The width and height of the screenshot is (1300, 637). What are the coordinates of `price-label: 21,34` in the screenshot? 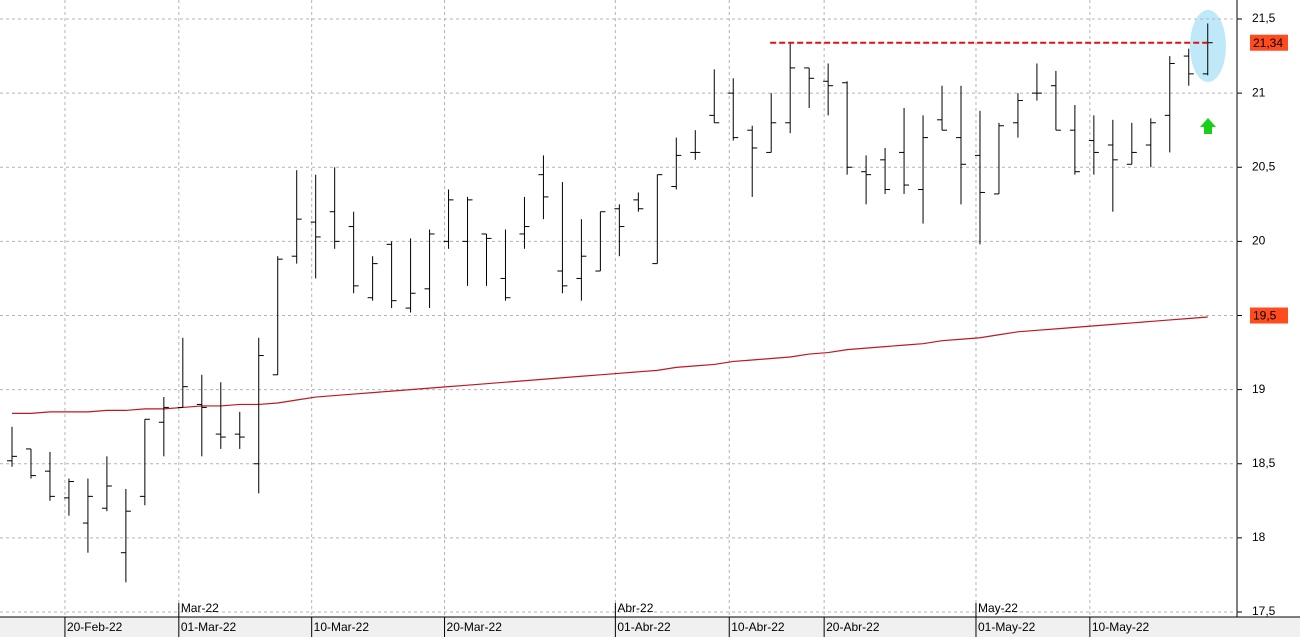 It's located at (1268, 43).